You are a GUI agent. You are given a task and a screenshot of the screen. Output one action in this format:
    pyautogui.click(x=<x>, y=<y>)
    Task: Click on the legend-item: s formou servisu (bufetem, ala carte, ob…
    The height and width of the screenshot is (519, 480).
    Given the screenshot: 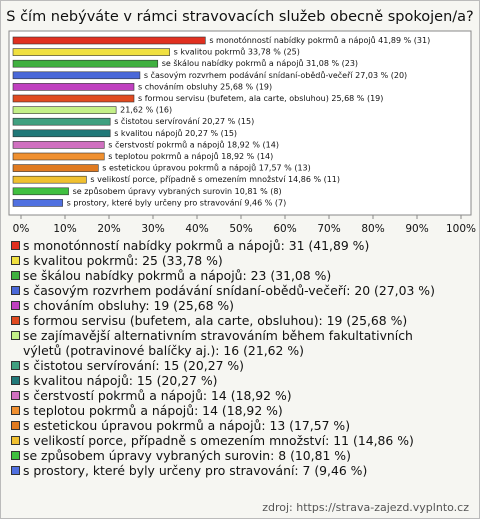 What is the action you would take?
    pyautogui.click(x=231, y=320)
    